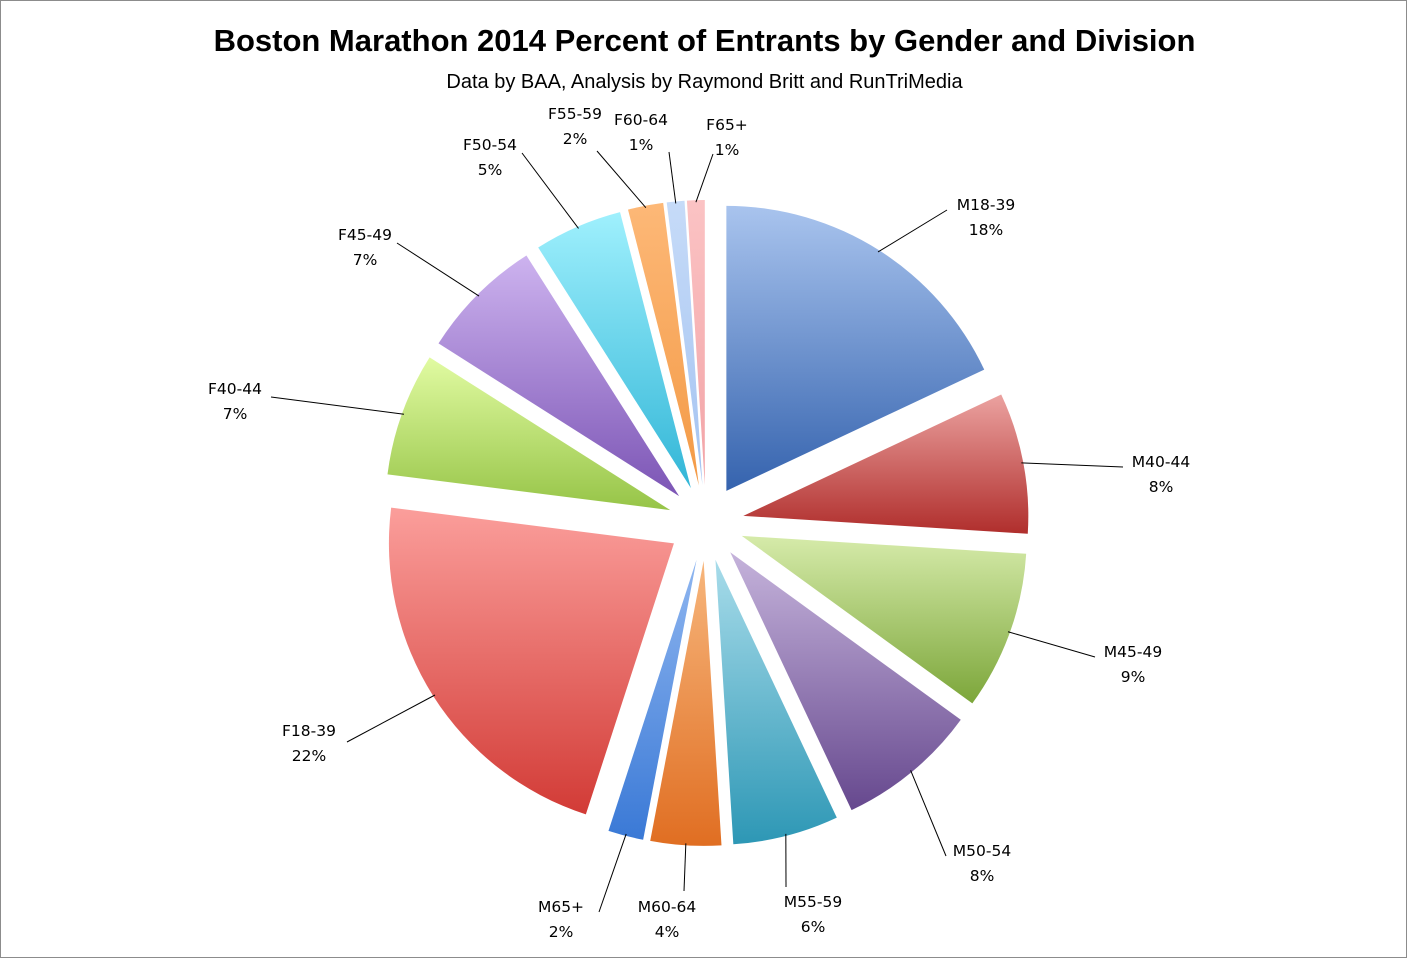 The height and width of the screenshot is (960, 1409). What do you see at coordinates (235, 414) in the screenshot?
I see `slice-value-f40-44: 7%` at bounding box center [235, 414].